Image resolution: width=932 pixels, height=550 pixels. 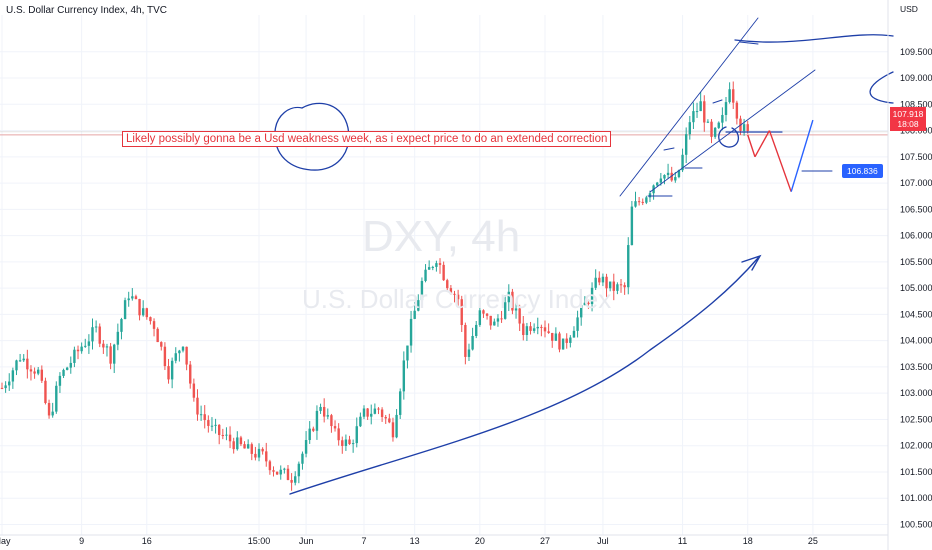 What do you see at coordinates (916, 498) in the screenshot?
I see `price-tick-label: 101.000` at bounding box center [916, 498].